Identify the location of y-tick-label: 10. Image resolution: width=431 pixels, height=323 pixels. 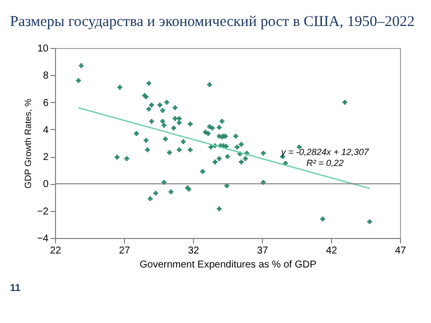
(43, 49).